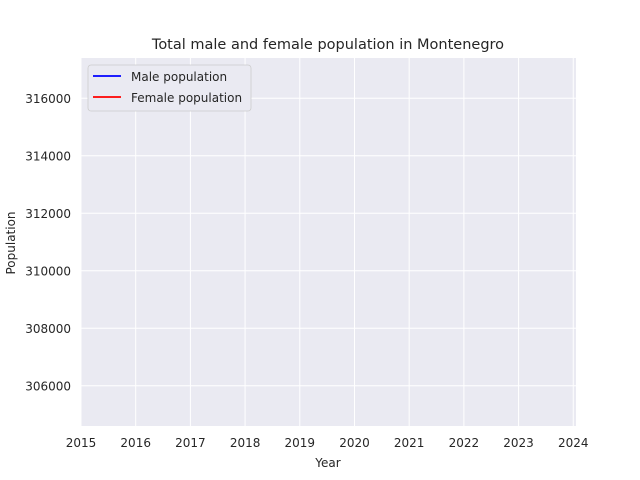 The width and height of the screenshot is (640, 480). I want to click on x-tick-label: 2019, so click(300, 443).